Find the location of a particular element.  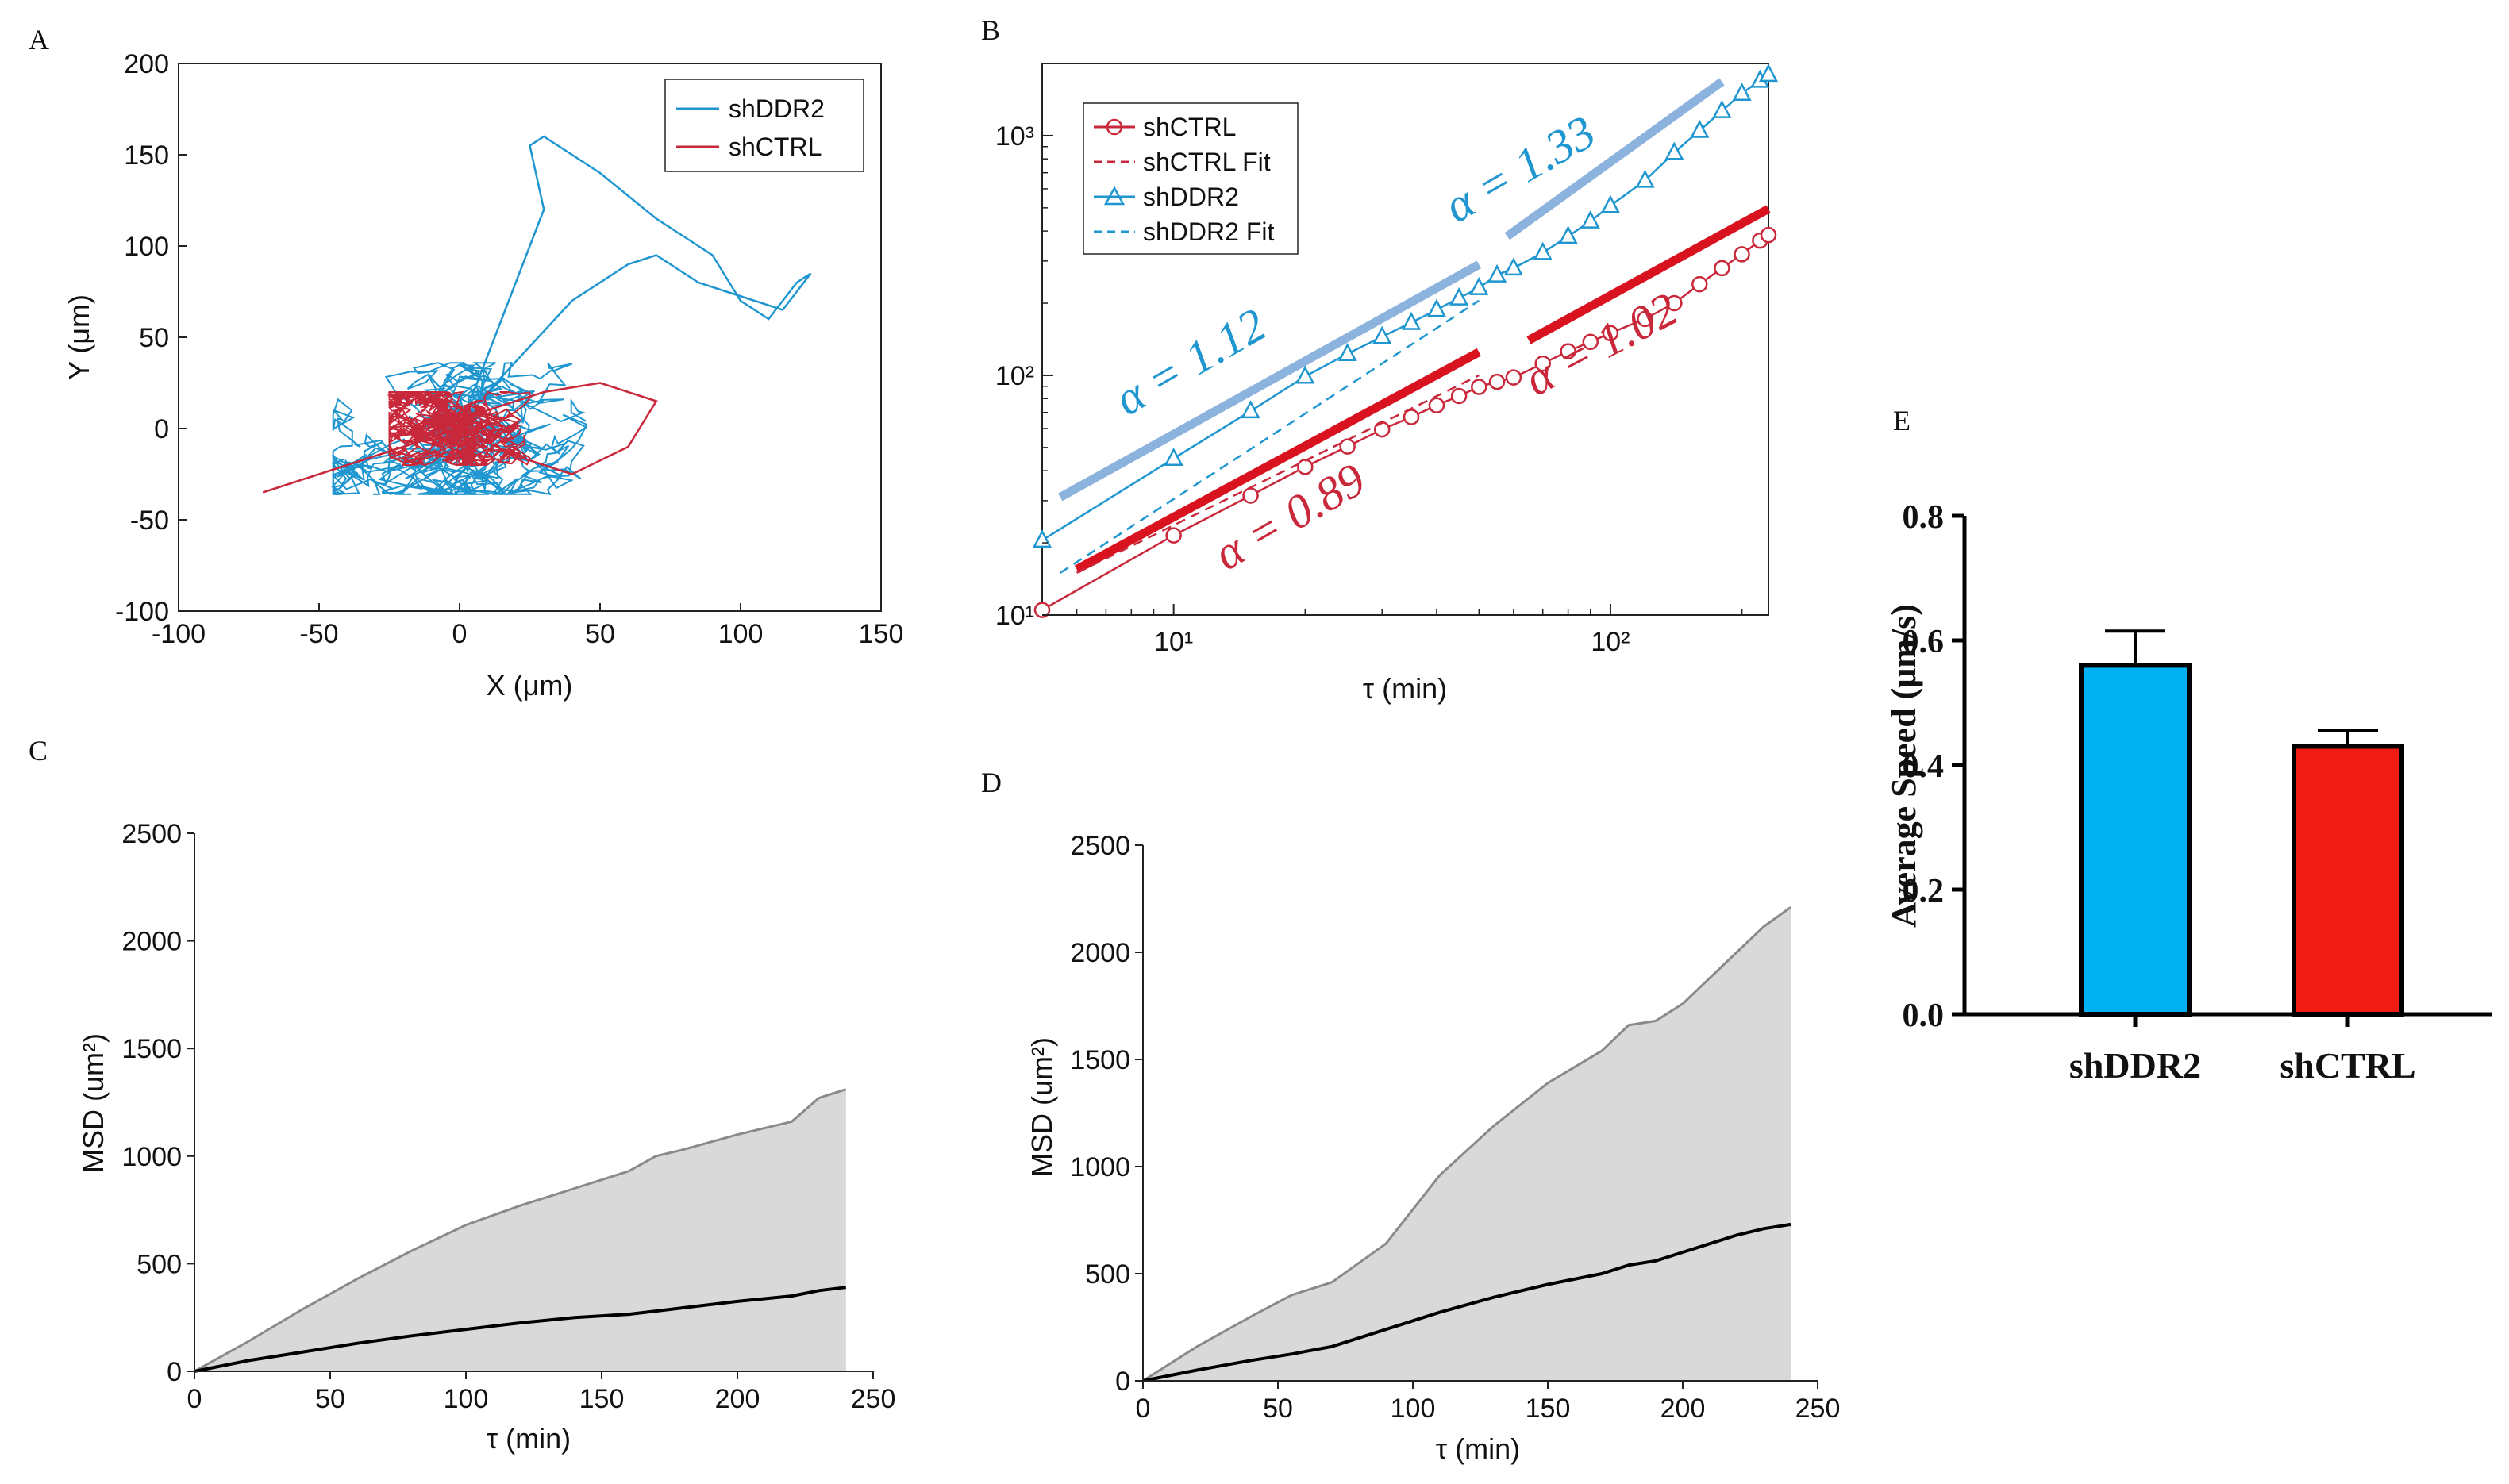

y-tick-label-e: 0.6 is located at coordinates (1924, 642).